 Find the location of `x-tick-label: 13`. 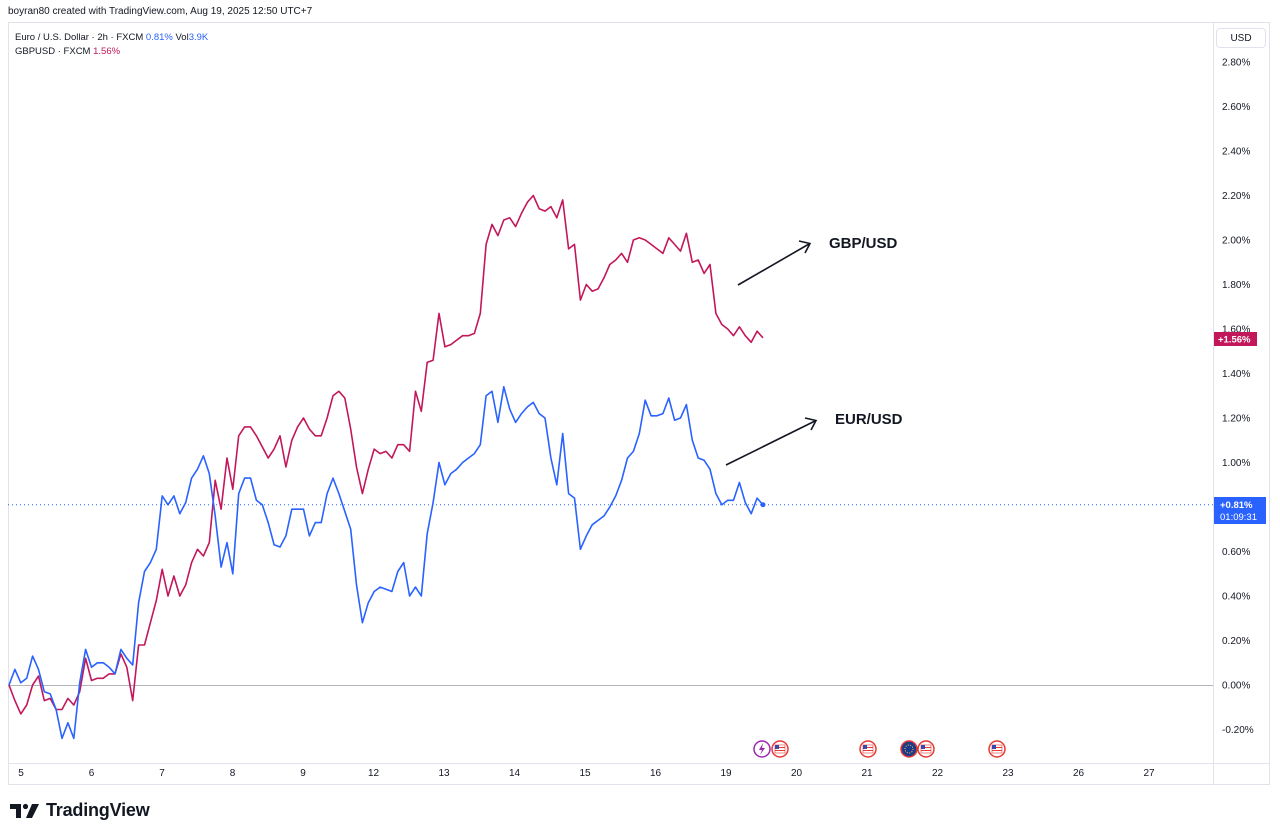

x-tick-label: 13 is located at coordinates (444, 773).